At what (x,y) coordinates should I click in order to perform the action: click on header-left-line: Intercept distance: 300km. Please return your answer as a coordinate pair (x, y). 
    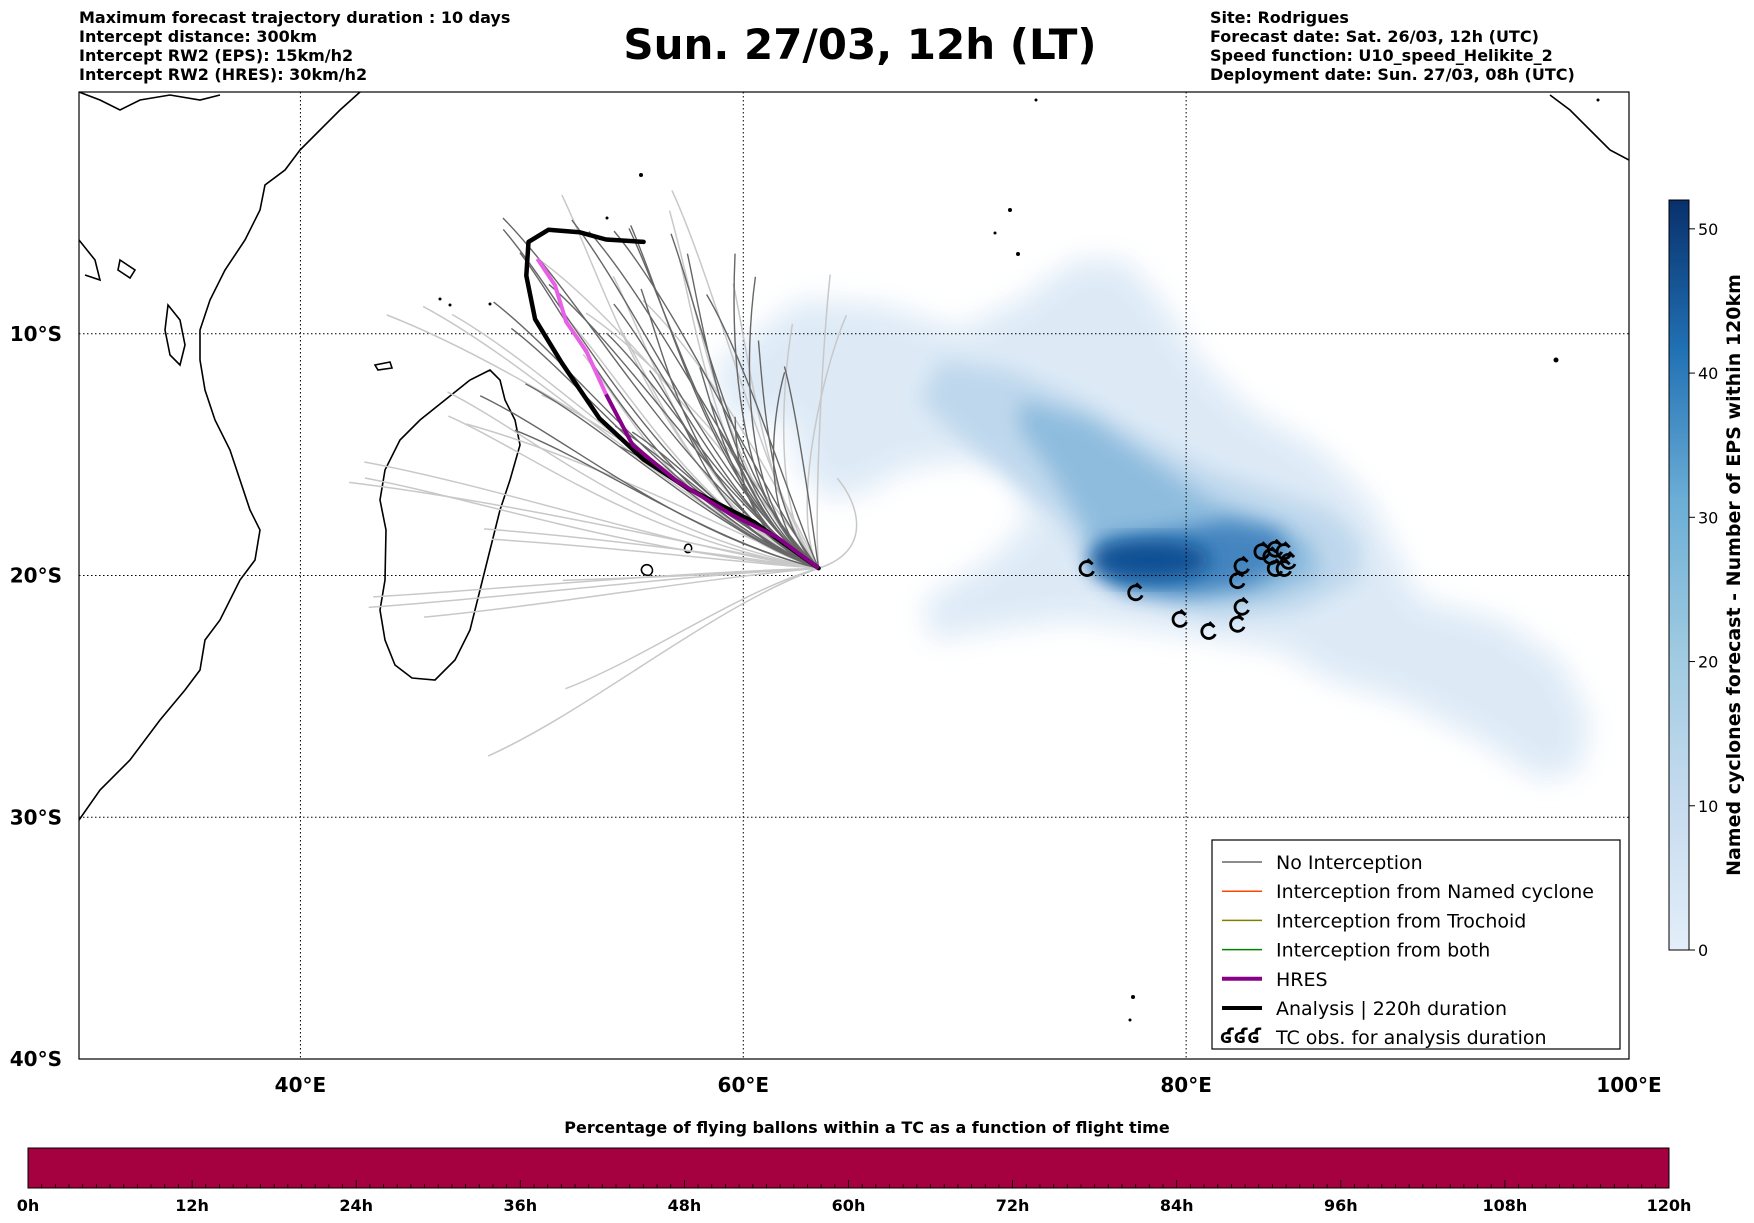
    Looking at the image, I should click on (198, 36).